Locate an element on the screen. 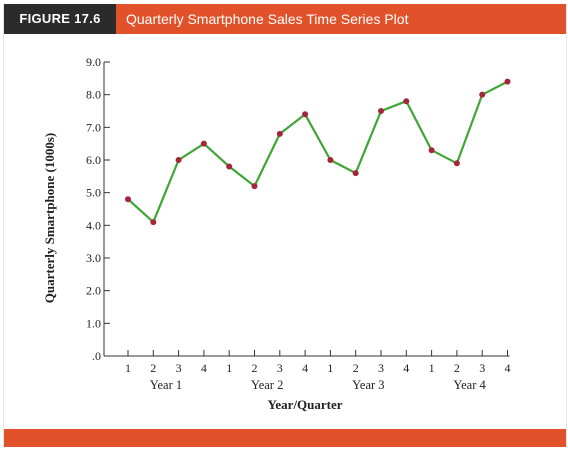  y-tick-label: 6.0 is located at coordinates (93, 160).